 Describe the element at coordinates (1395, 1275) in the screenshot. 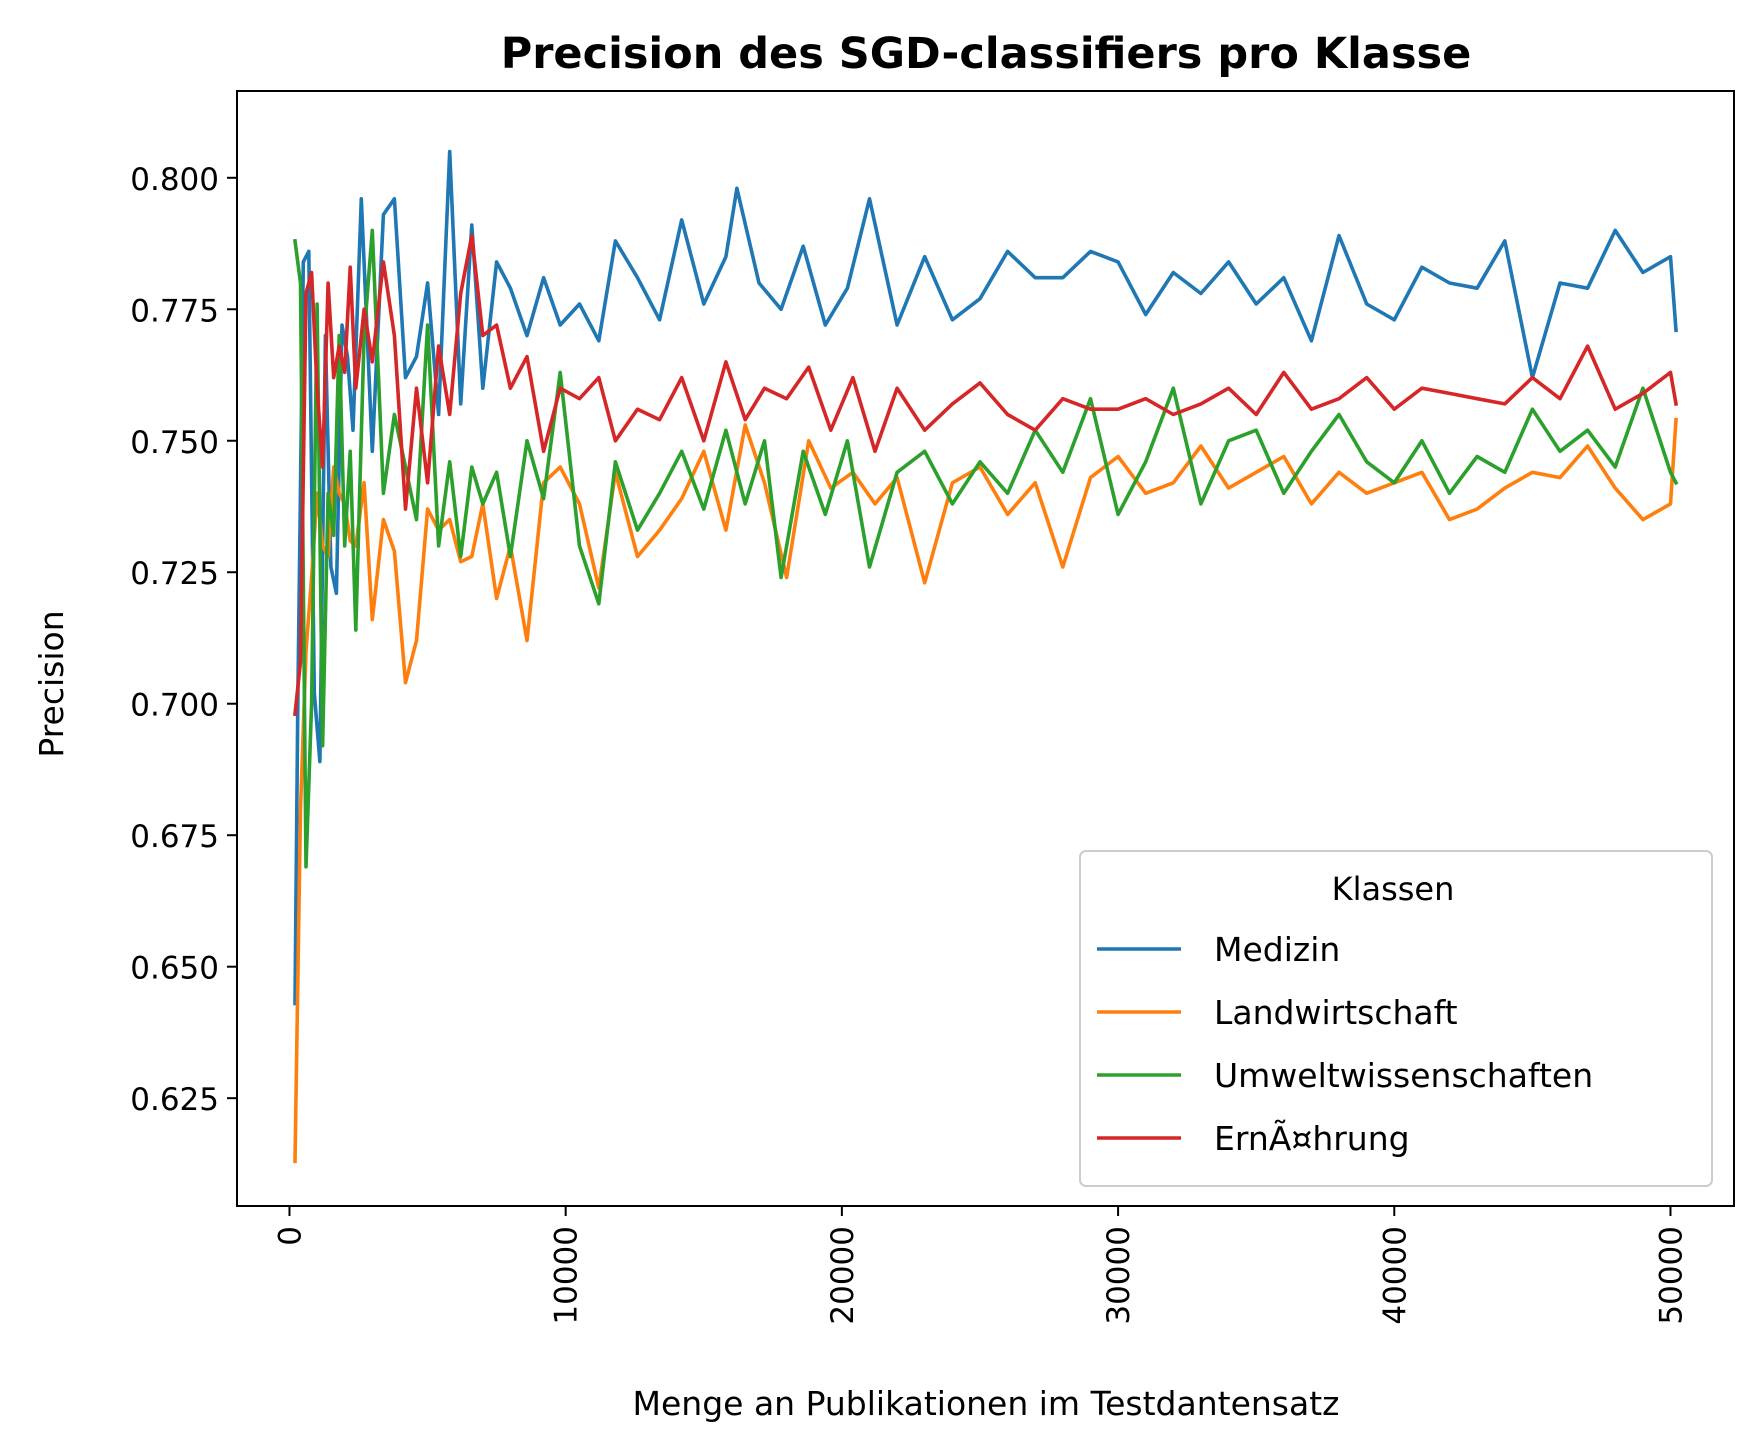

I see `x-tick-label: 40000` at that location.